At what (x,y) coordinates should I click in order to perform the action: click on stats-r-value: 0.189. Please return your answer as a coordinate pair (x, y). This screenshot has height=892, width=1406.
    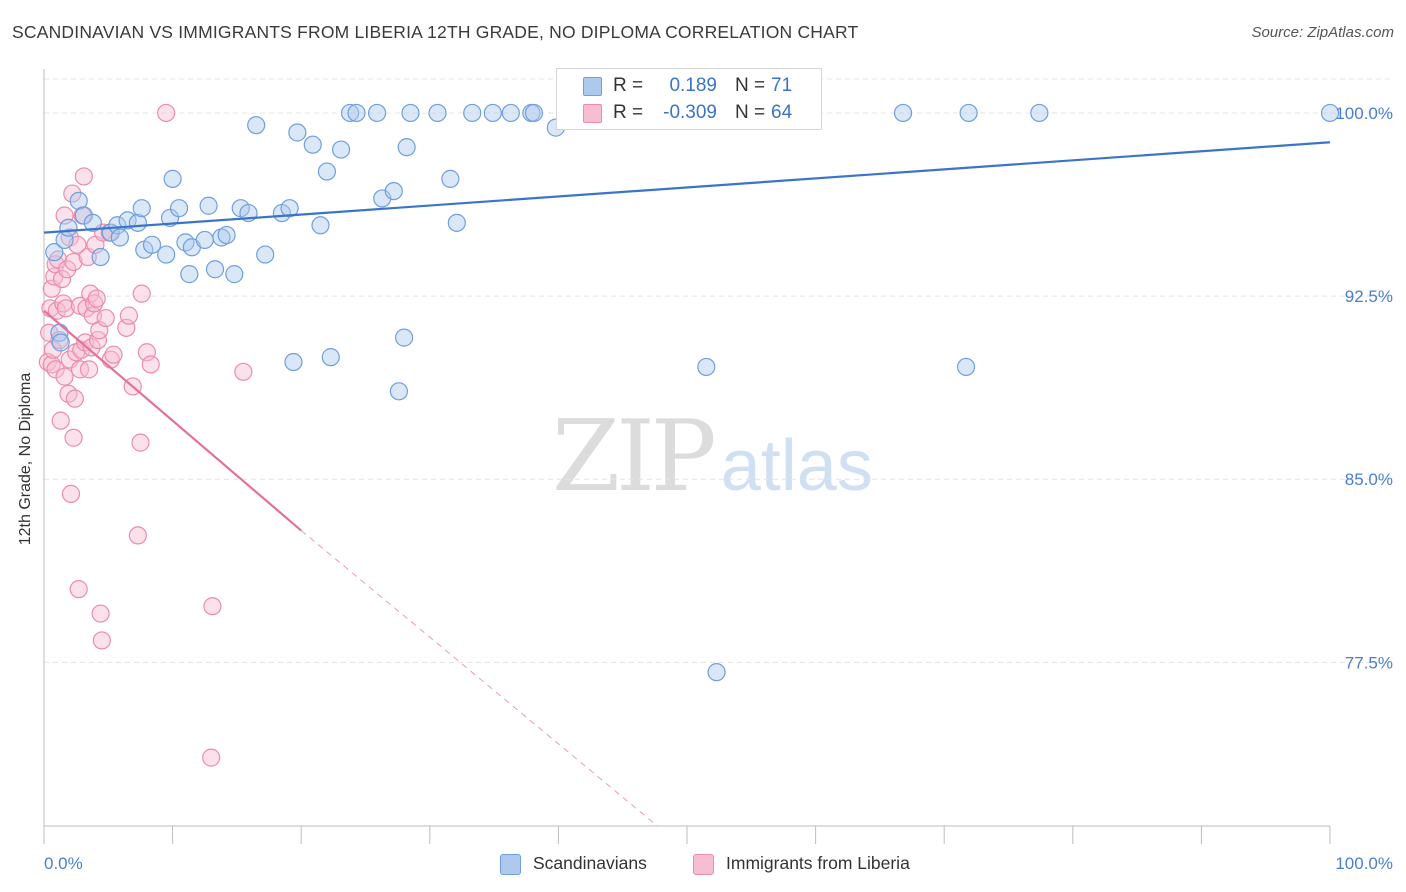
    Looking at the image, I should click on (693, 85).